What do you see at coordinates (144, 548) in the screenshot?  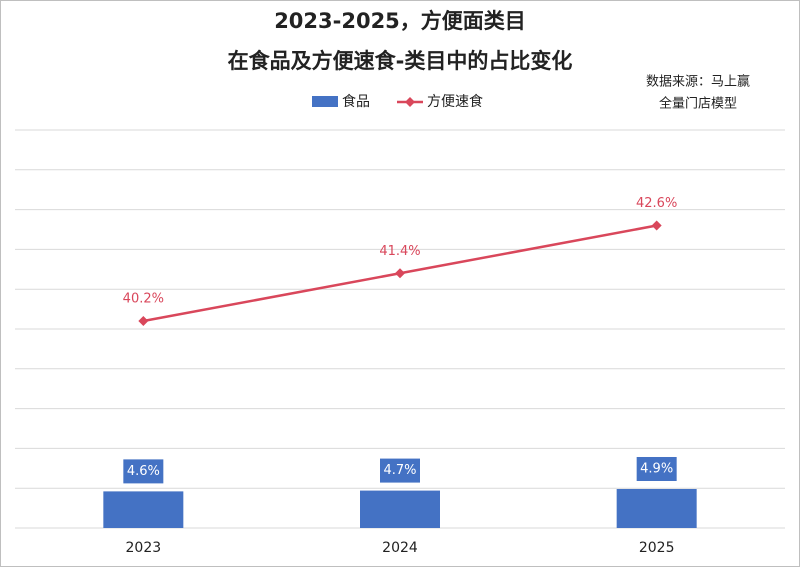 I see `x-tick-label: 2023` at bounding box center [144, 548].